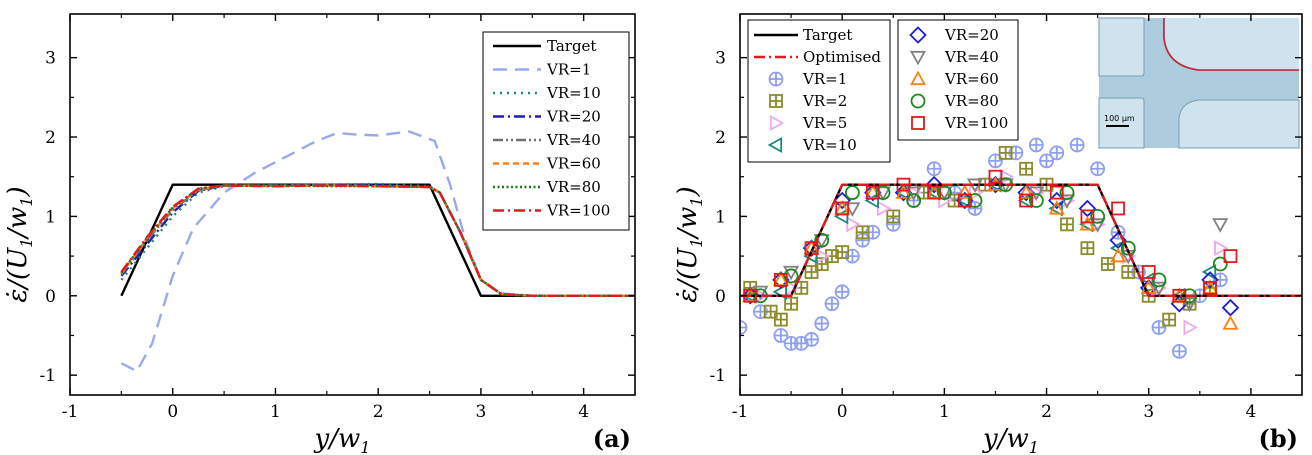 The width and height of the screenshot is (1312, 455). Describe the element at coordinates (365, 446) in the screenshot. I see `x-axis-label-sub: 1` at that location.